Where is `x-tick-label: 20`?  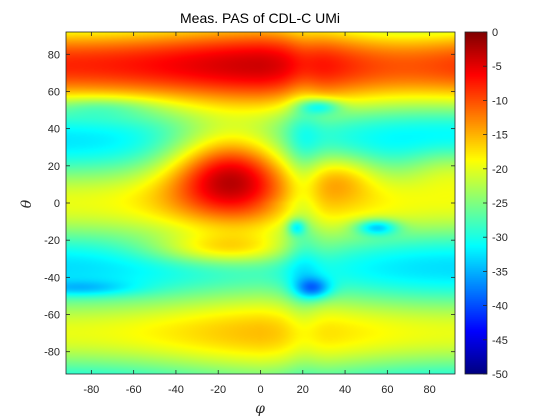 x-tick-label: 20 is located at coordinates (303, 390).